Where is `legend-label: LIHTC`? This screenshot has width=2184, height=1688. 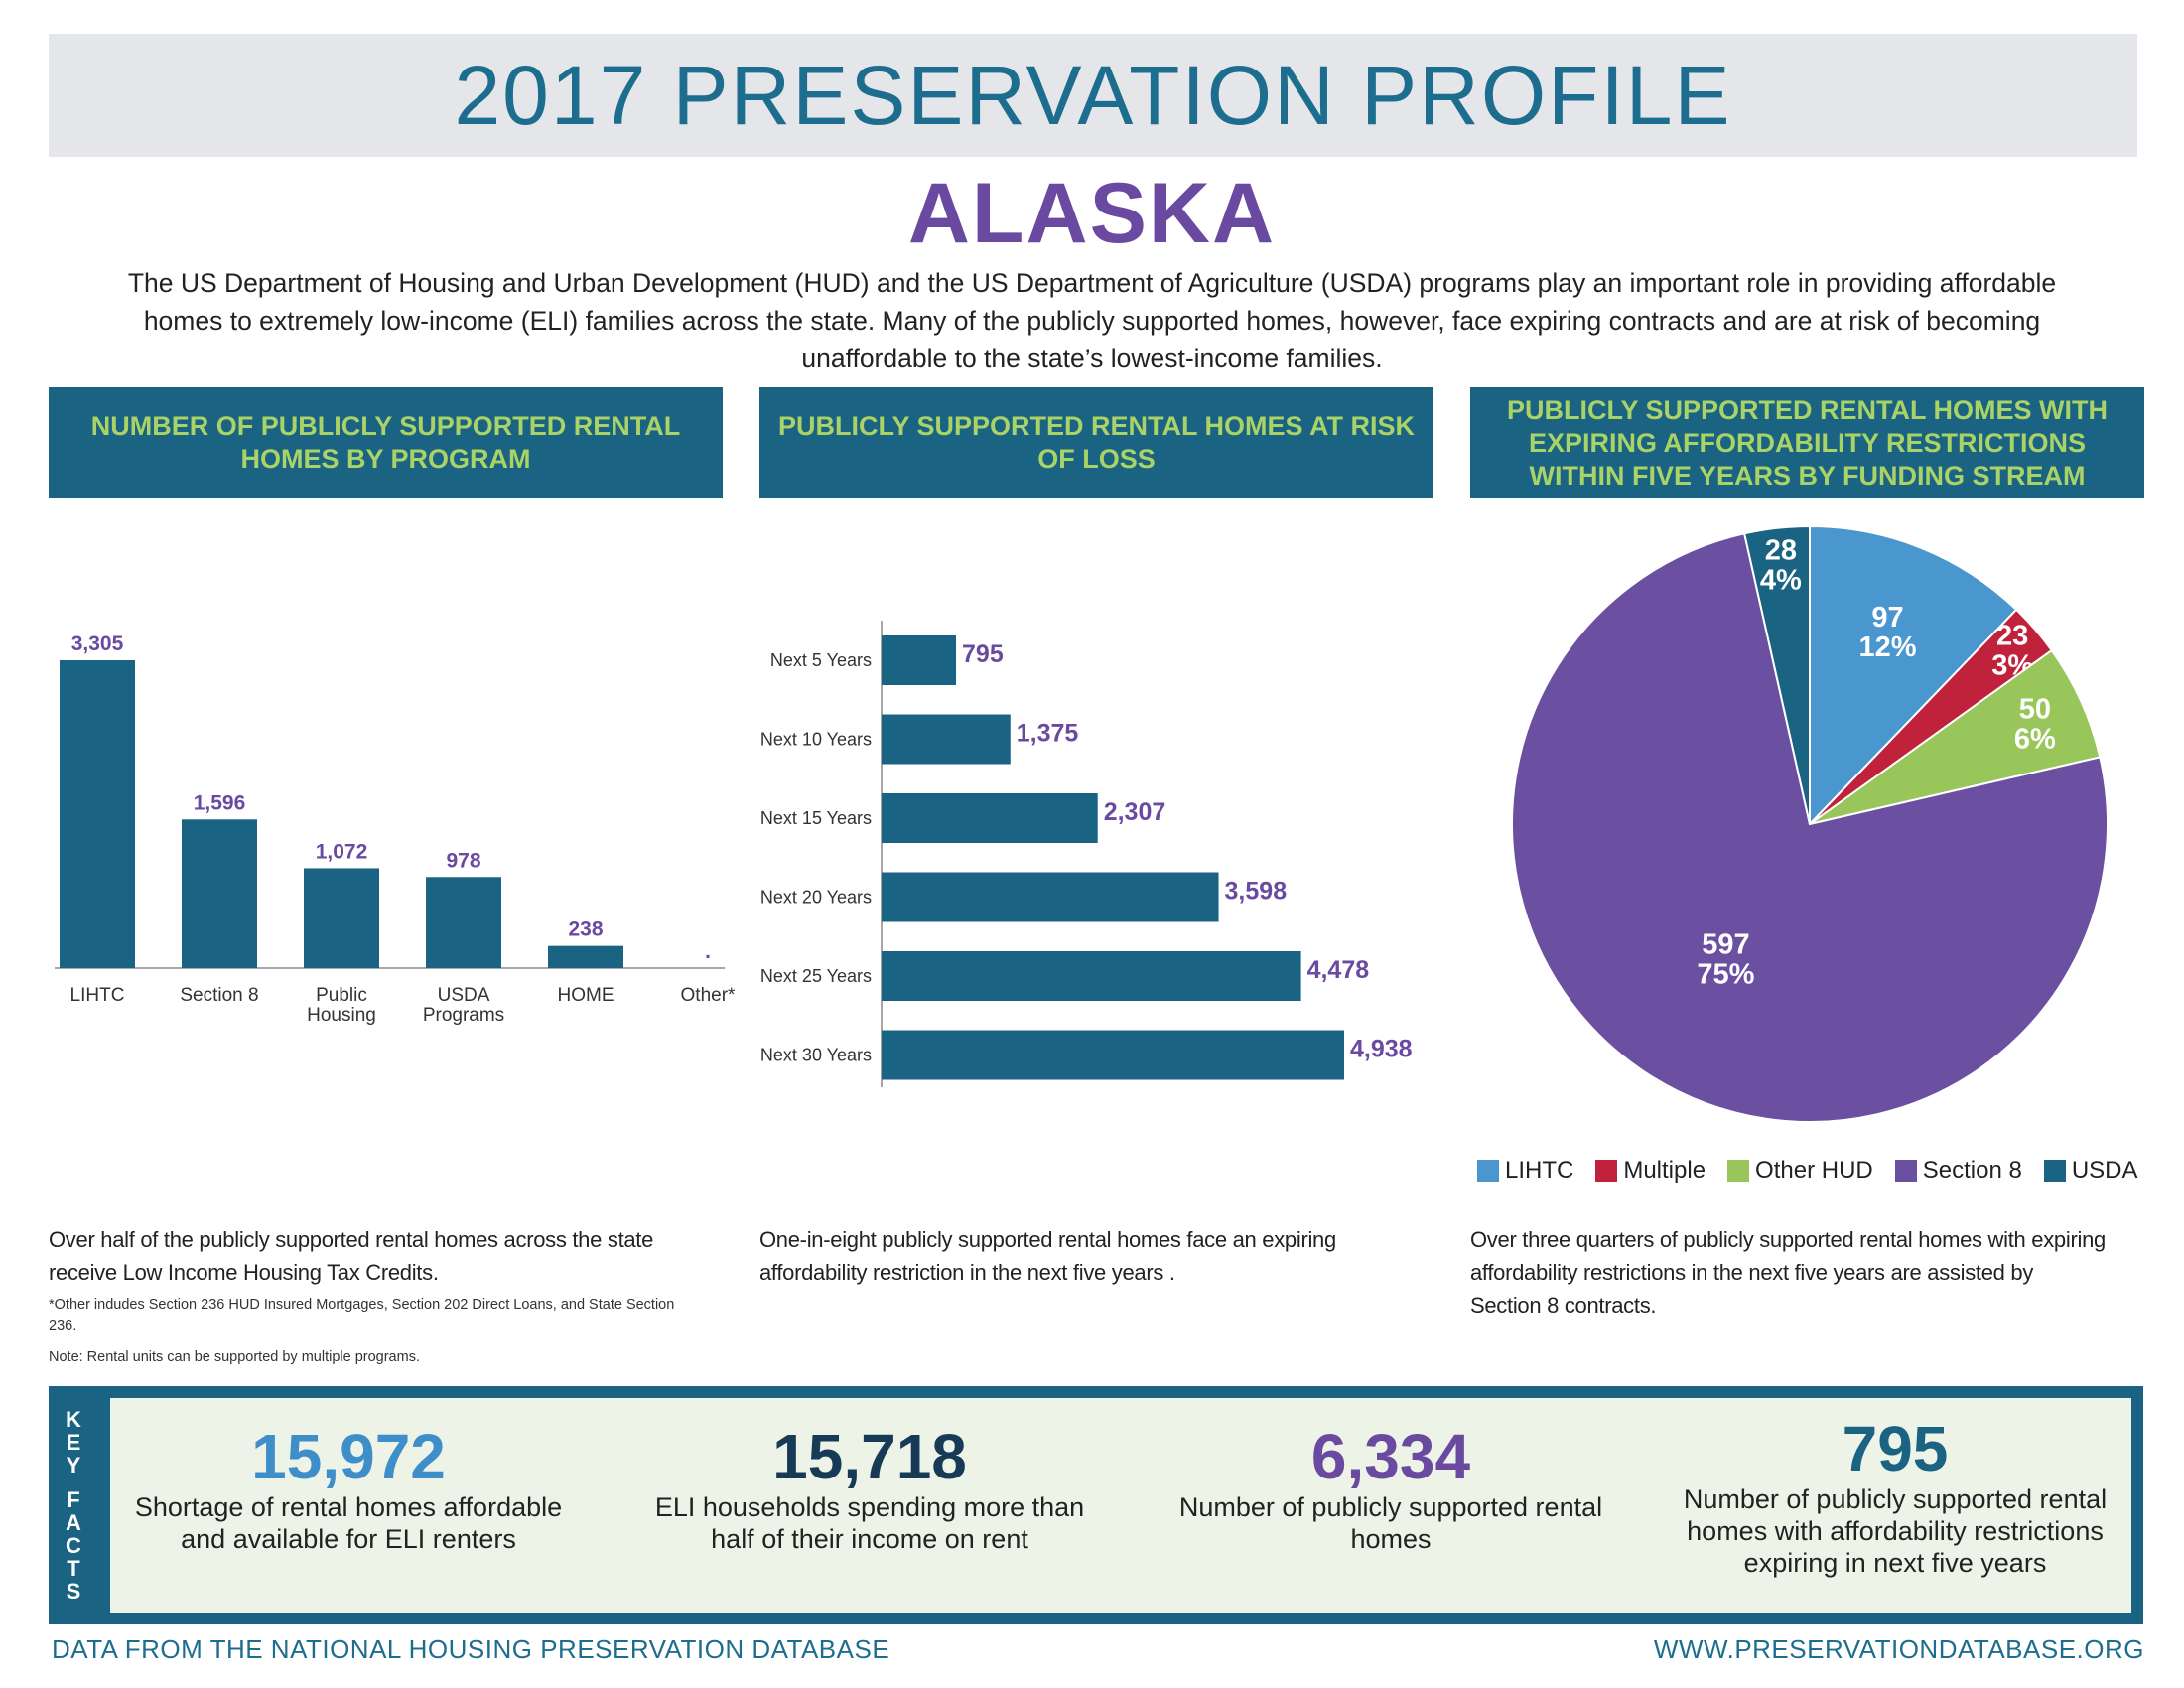 legend-label: LIHTC is located at coordinates (1539, 1170).